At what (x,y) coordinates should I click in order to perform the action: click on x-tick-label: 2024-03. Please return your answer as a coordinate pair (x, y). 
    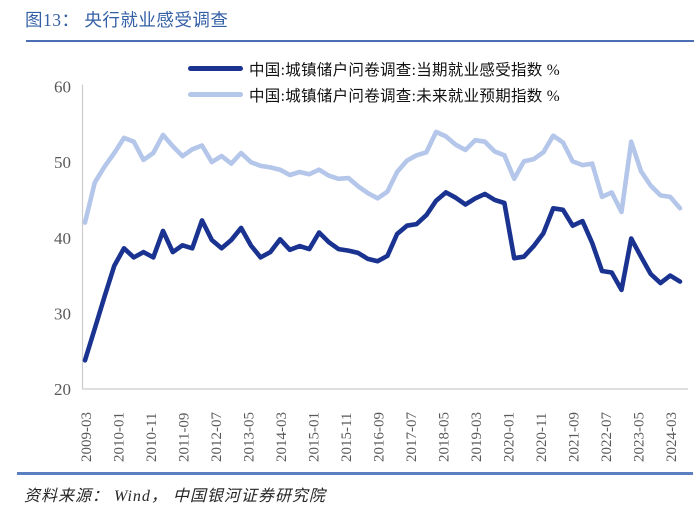
    Looking at the image, I should click on (672, 437).